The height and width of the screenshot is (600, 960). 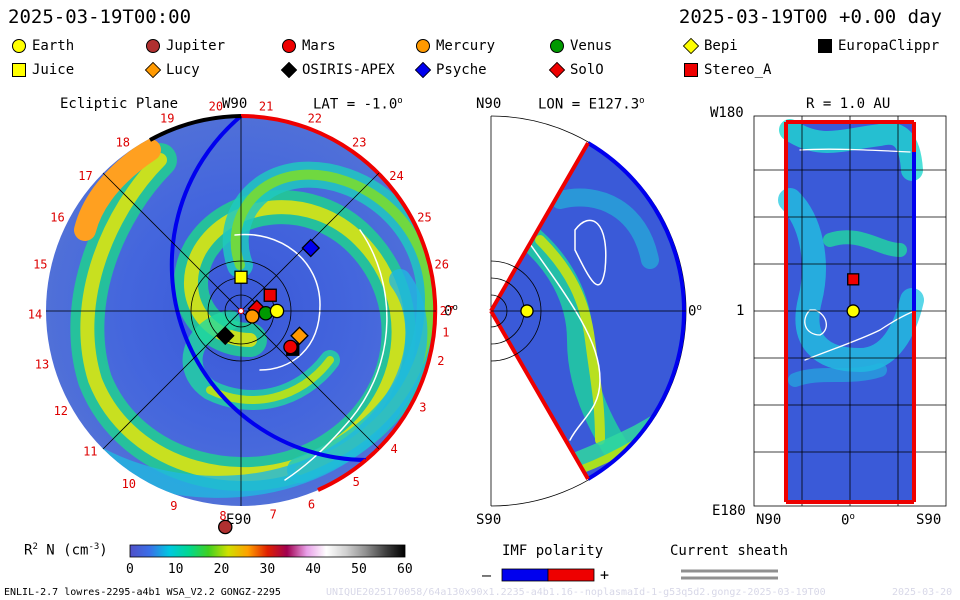 I want to click on legend-label: Psyche, so click(x=461, y=70).